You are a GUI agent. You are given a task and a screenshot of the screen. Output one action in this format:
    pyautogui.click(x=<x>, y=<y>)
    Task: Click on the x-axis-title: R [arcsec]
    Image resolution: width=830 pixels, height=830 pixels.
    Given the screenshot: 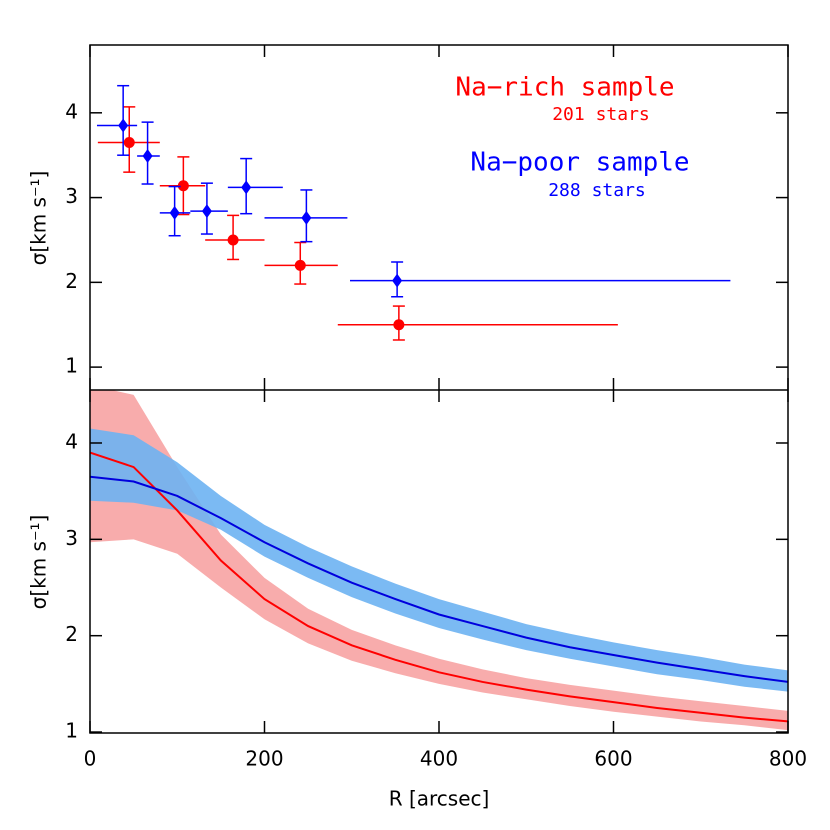 What is the action you would take?
    pyautogui.click(x=439, y=799)
    